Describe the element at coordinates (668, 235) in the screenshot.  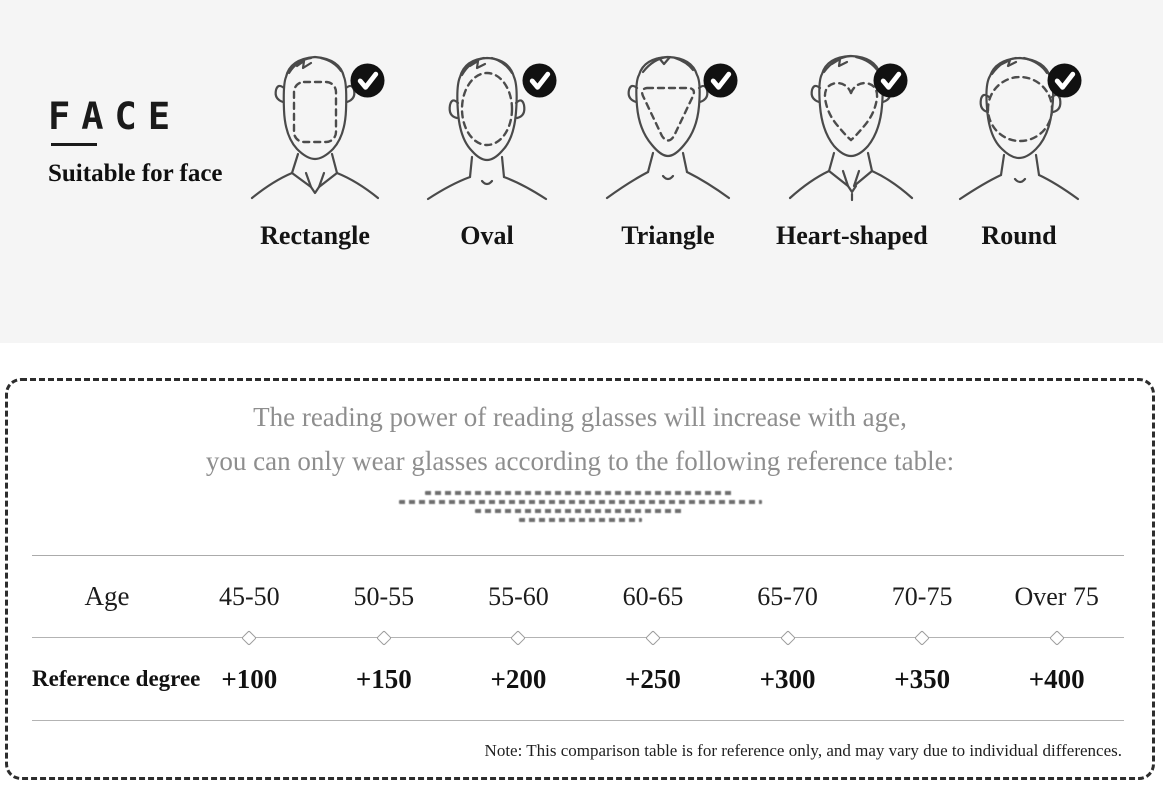
I see `face-shape-label: Triangle` at that location.